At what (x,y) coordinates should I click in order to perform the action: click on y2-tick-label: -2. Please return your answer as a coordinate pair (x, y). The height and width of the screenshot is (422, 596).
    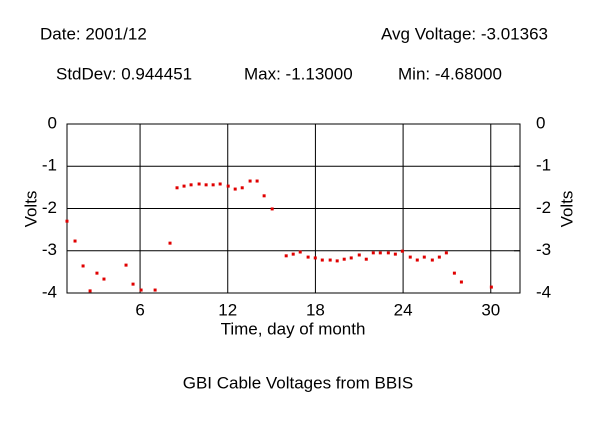
    Looking at the image, I should click on (543, 207).